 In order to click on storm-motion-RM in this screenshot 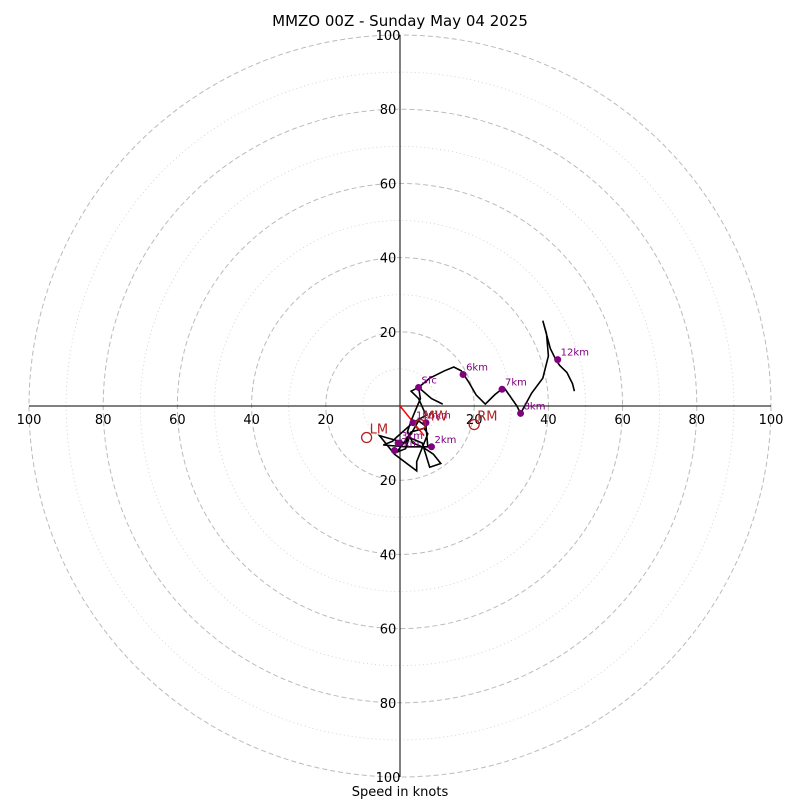, I will do `click(474, 424)`.